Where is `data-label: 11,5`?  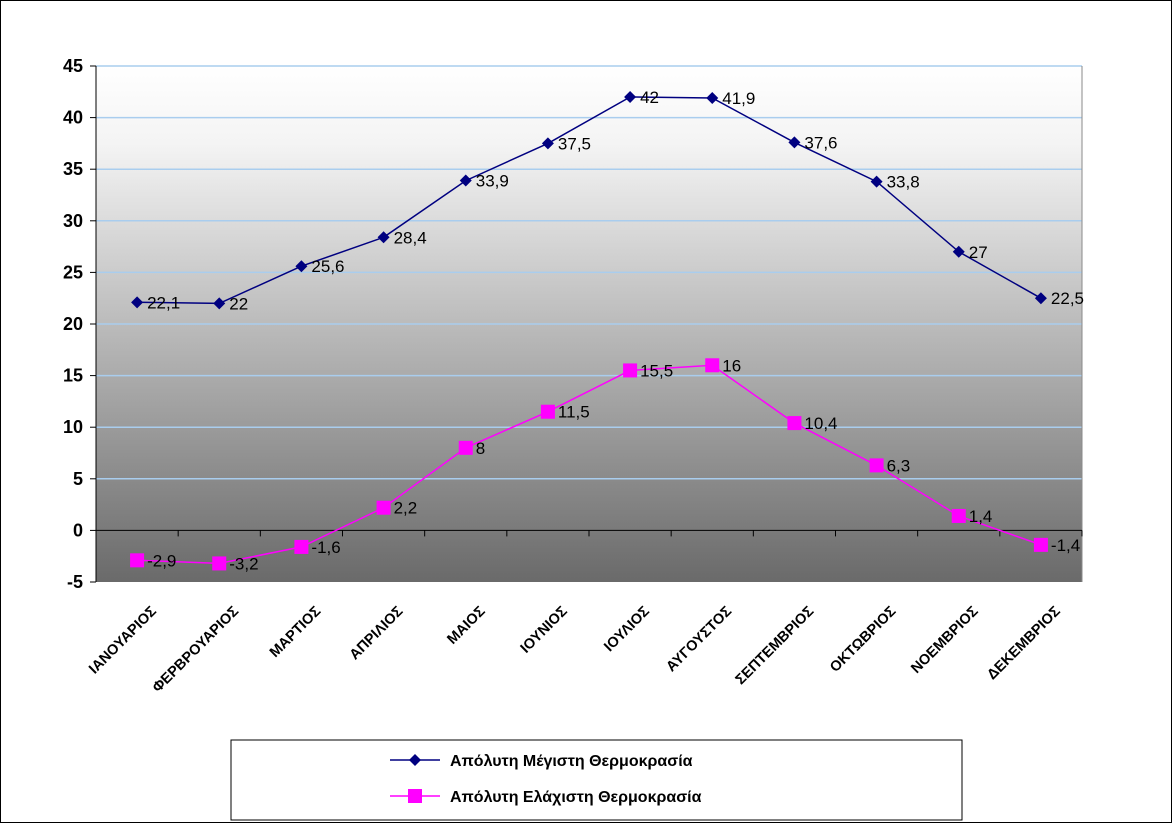
data-label: 11,5 is located at coordinates (574, 412).